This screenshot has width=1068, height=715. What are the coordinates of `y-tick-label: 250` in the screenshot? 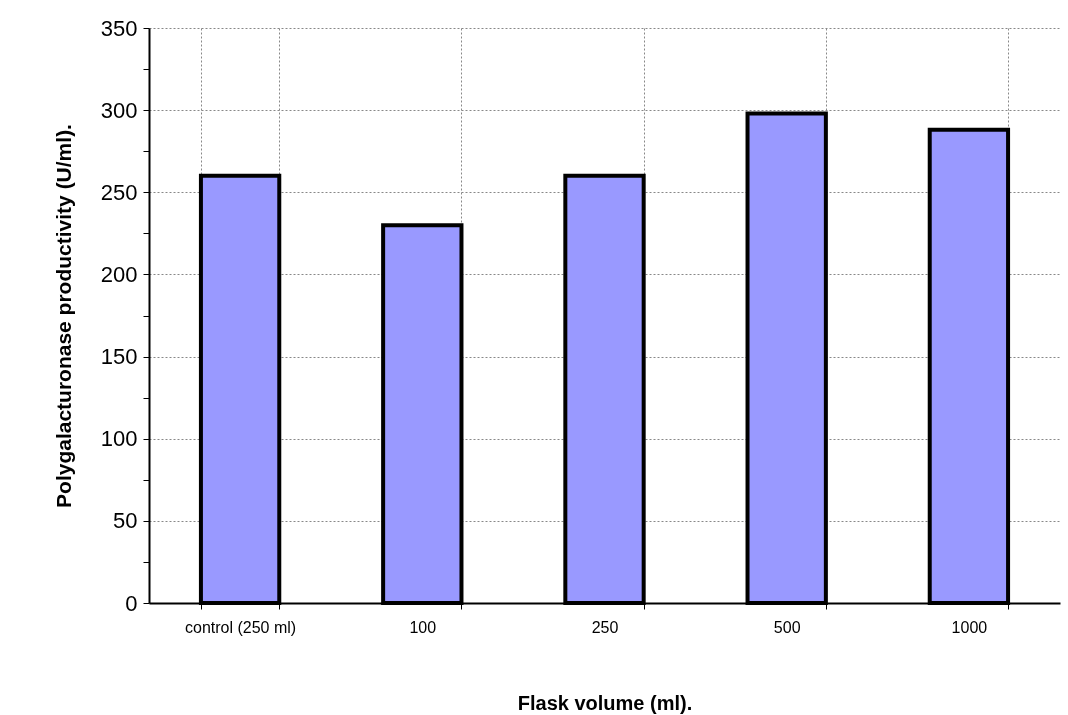 It's located at (119, 192).